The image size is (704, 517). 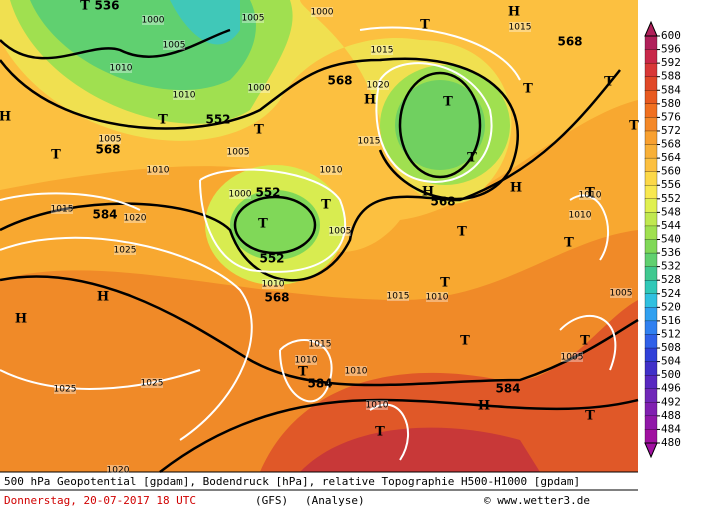 What do you see at coordinates (671, 49) in the screenshot?
I see `colorbar-tick-label: 596` at bounding box center [671, 49].